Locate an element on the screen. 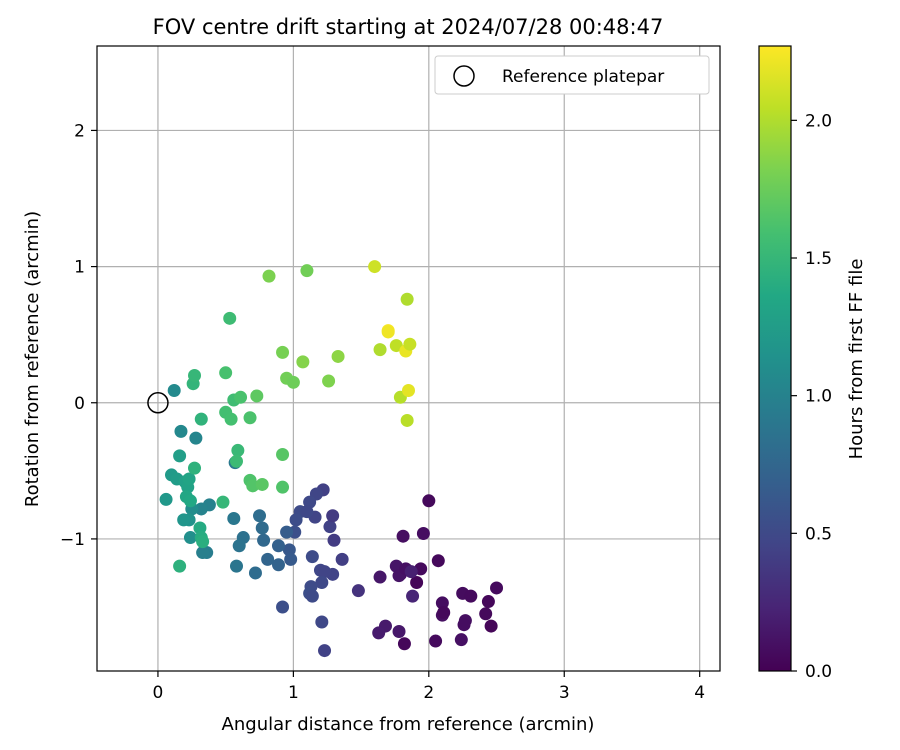 The width and height of the screenshot is (900, 750). y-tick-label: 1 is located at coordinates (79, 268).